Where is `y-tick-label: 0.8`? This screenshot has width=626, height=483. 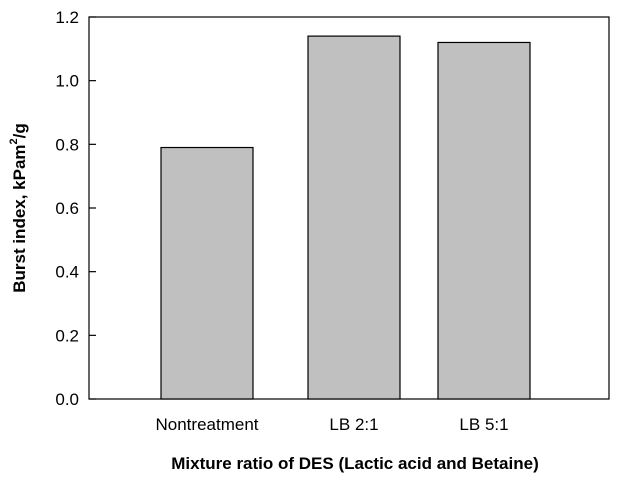 y-tick-label: 0.8 is located at coordinates (67, 144).